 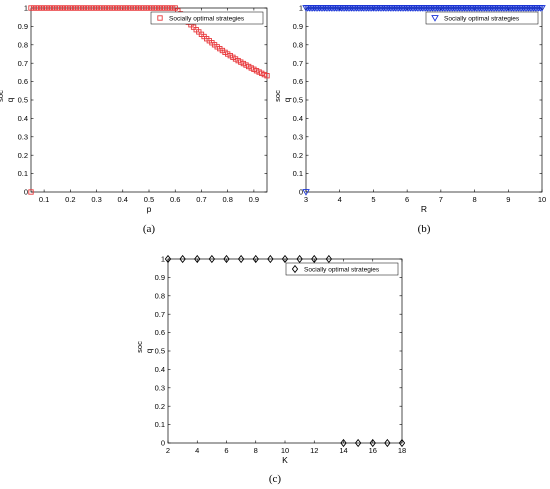 I want to click on x-tick-label: 7, so click(x=441, y=199).